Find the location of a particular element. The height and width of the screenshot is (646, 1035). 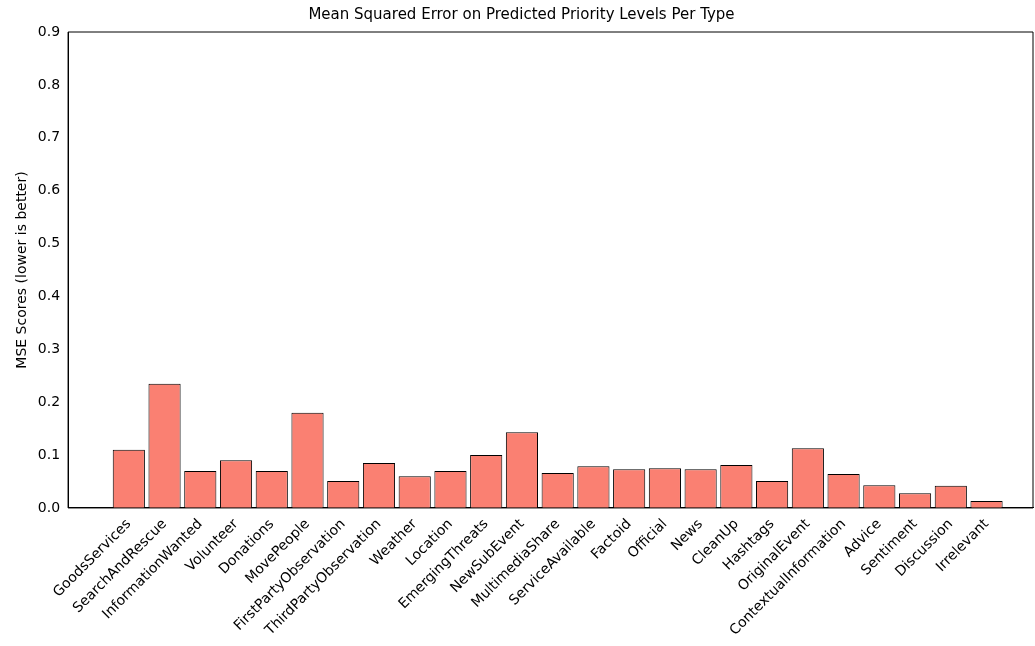

y-tick-label: 0.1 is located at coordinates (49, 453).